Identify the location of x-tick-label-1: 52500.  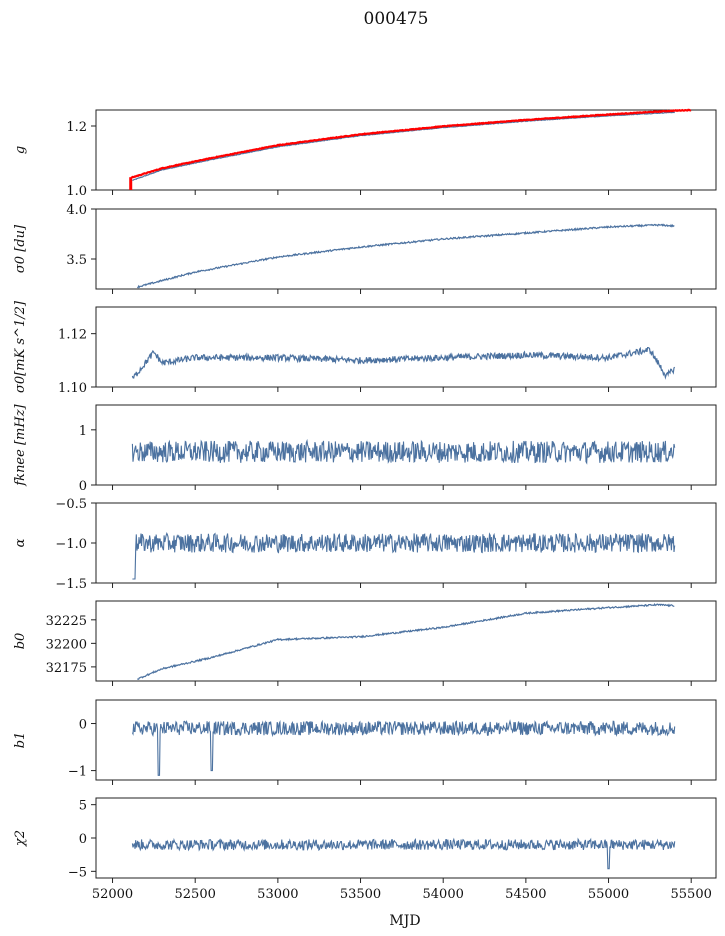
(195, 894).